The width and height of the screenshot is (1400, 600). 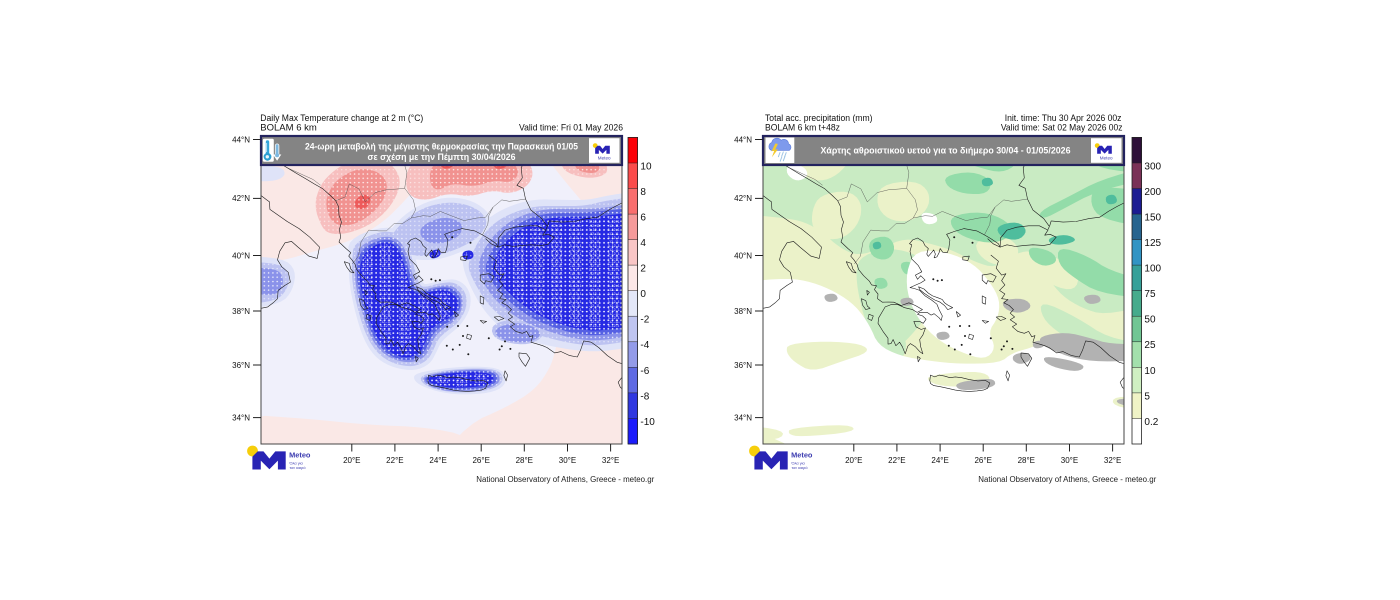 What do you see at coordinates (644, 320) in the screenshot?
I see `svg-text: -2` at bounding box center [644, 320].